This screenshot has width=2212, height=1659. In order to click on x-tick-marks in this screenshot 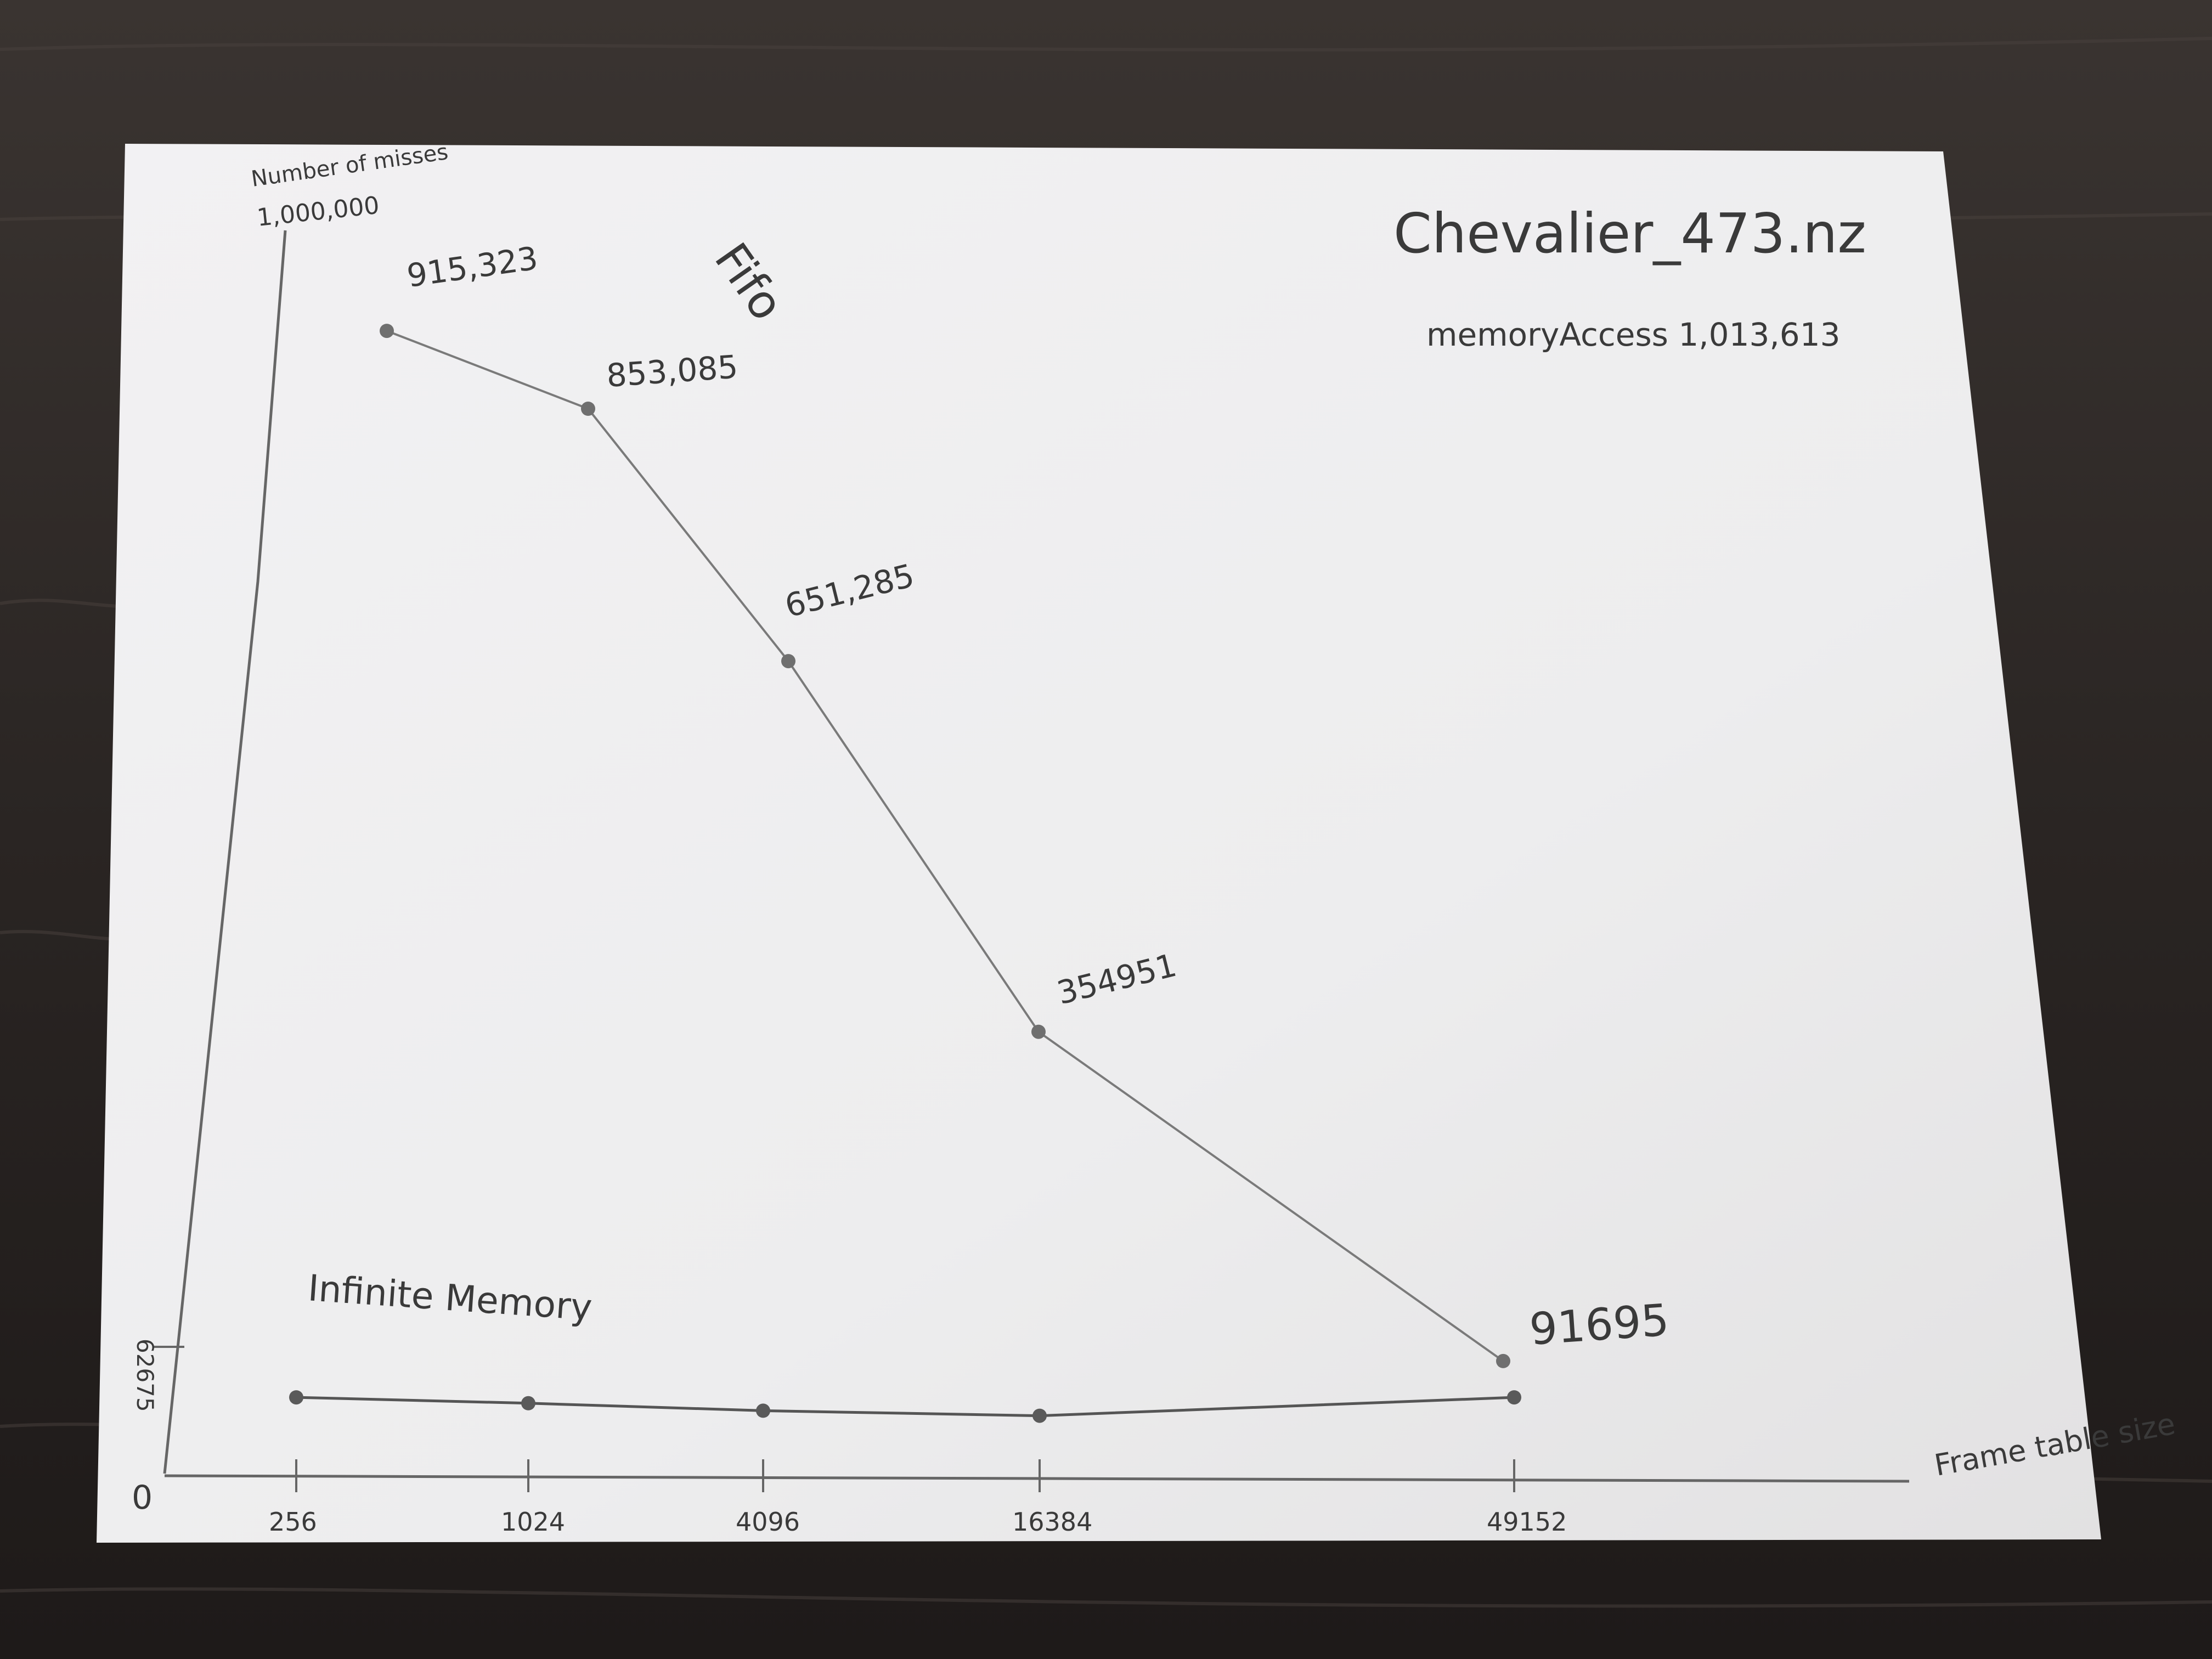, I will do `click(905, 1476)`.